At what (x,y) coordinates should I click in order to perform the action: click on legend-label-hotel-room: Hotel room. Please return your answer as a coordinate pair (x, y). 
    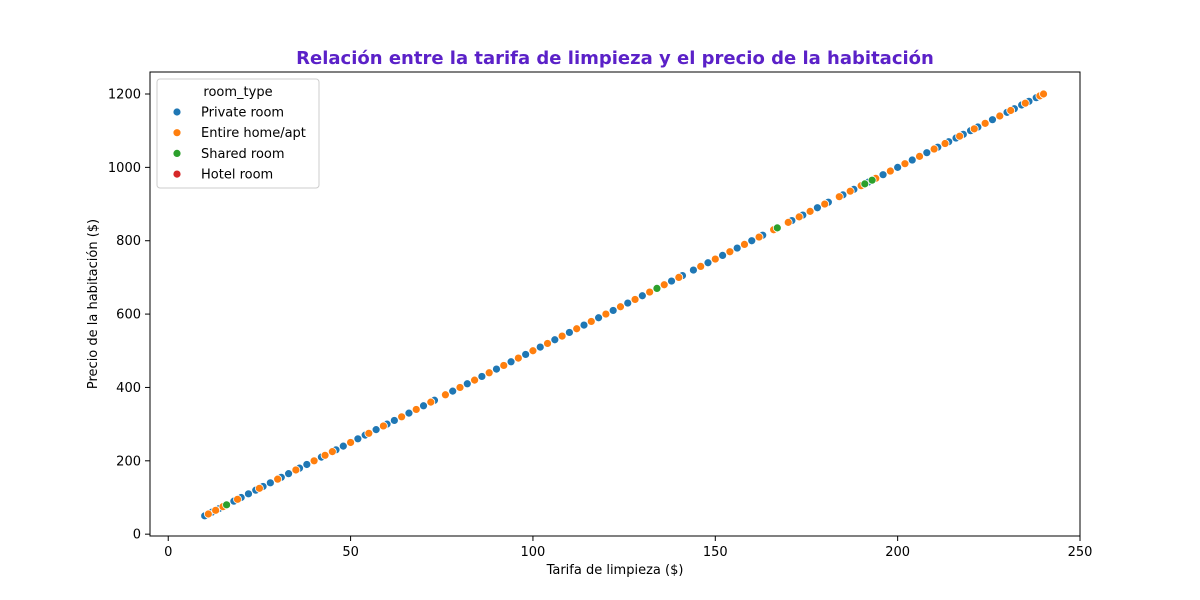
    Looking at the image, I should click on (237, 175).